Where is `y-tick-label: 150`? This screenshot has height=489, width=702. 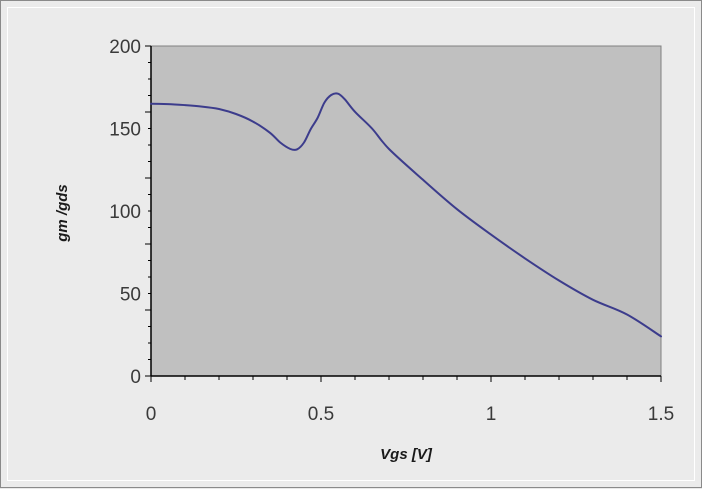
y-tick-label: 150 is located at coordinates (125, 130).